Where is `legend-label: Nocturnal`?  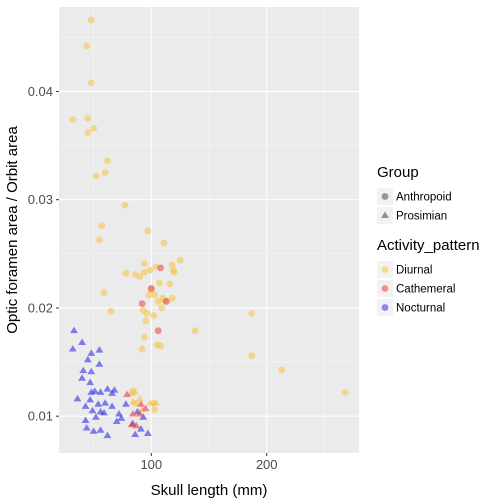
legend-label: Nocturnal is located at coordinates (420, 309).